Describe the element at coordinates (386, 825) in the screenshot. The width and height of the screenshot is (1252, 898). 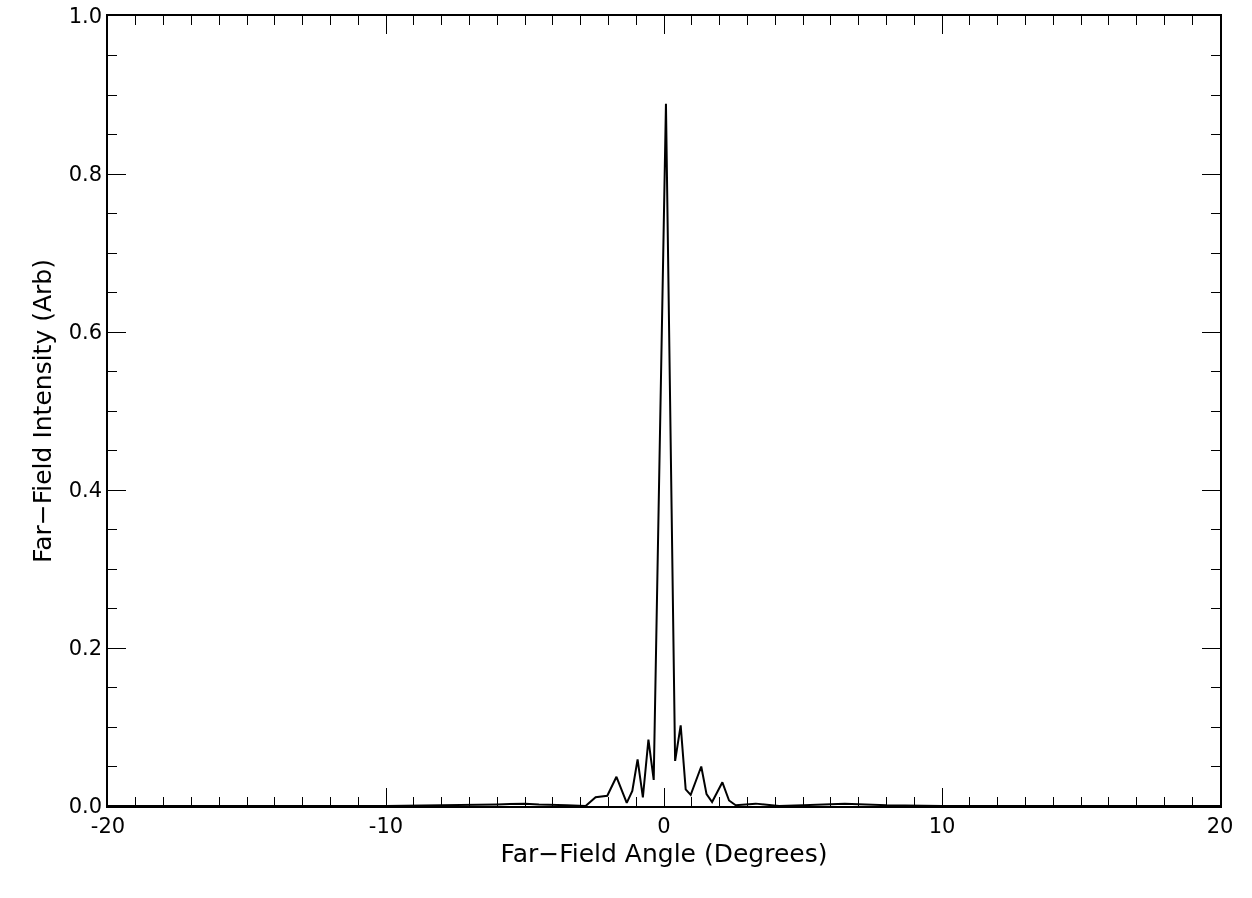
I see `x-tick-label: -10` at that location.